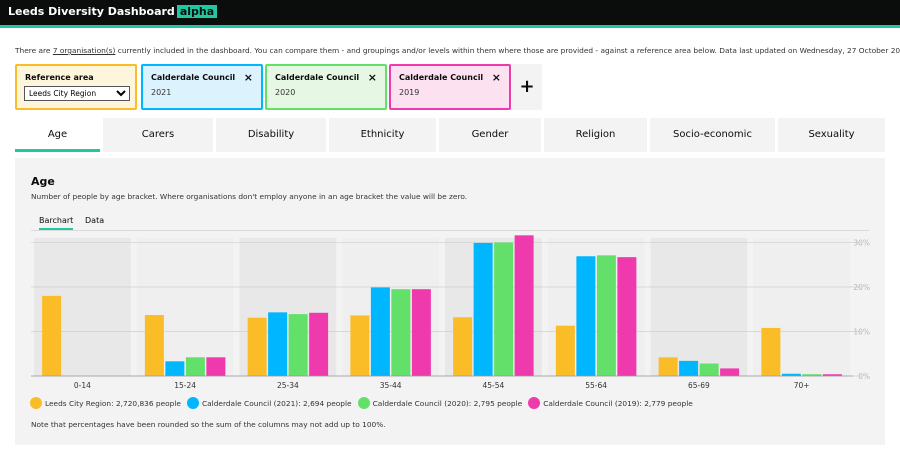 The height and width of the screenshot is (452, 900). What do you see at coordinates (158, 135) in the screenshot?
I see `tab-carers: Carers` at bounding box center [158, 135].